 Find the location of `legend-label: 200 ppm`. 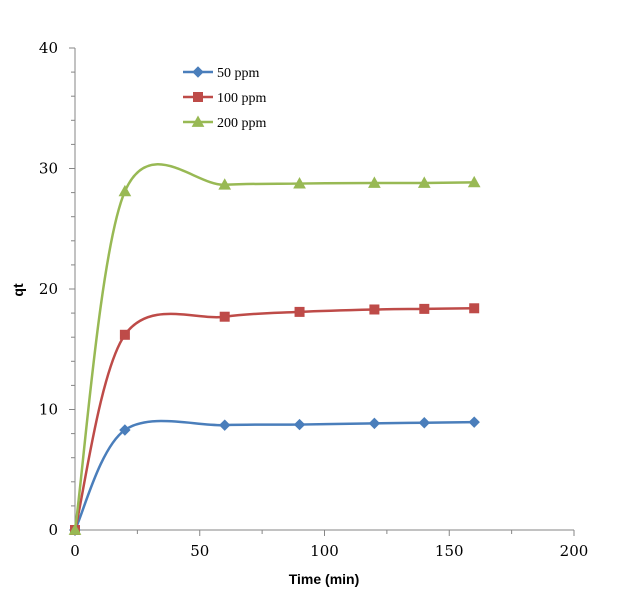

legend-label: 200 ppm is located at coordinates (242, 123).